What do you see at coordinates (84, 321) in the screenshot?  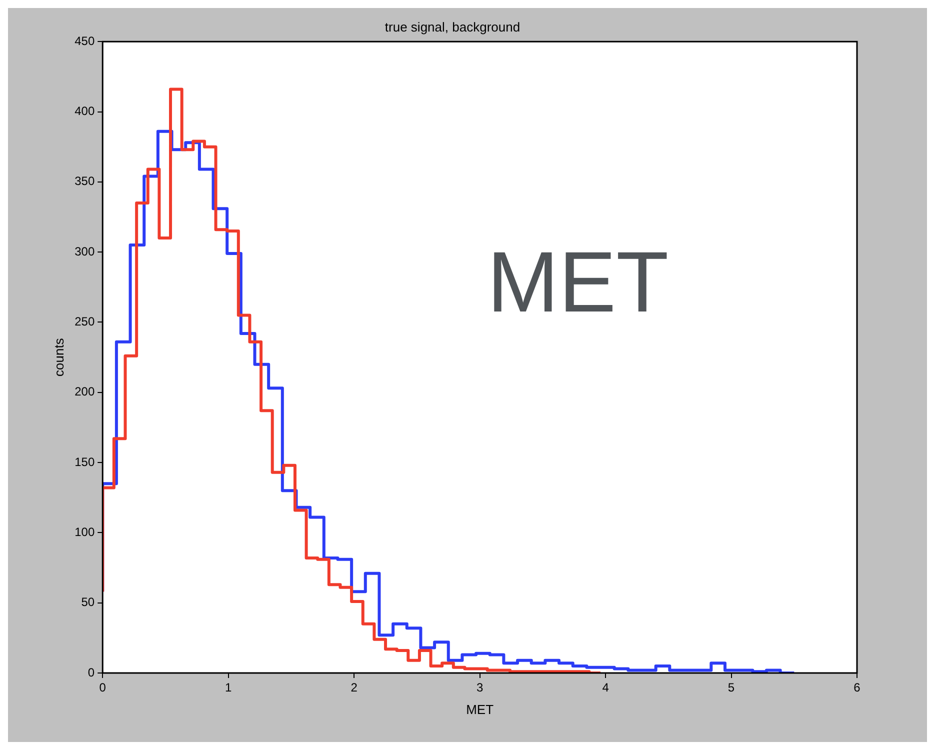 I see `y-tick-label: 250` at bounding box center [84, 321].